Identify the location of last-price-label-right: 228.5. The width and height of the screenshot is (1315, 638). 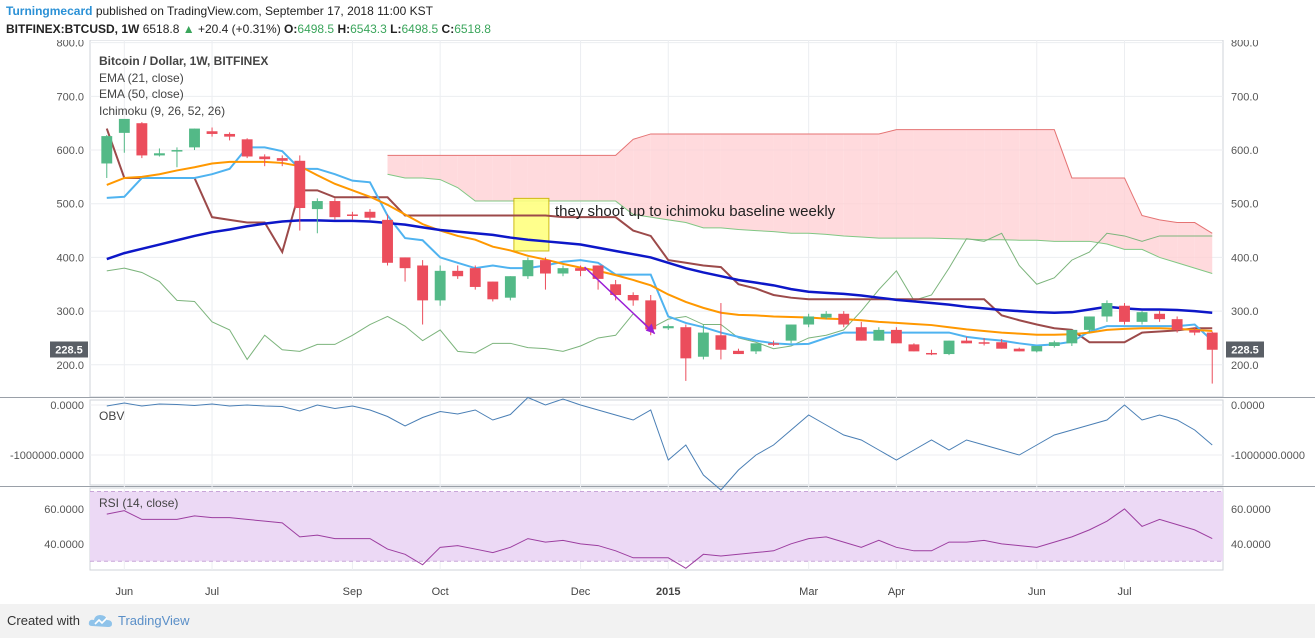
(1245, 350).